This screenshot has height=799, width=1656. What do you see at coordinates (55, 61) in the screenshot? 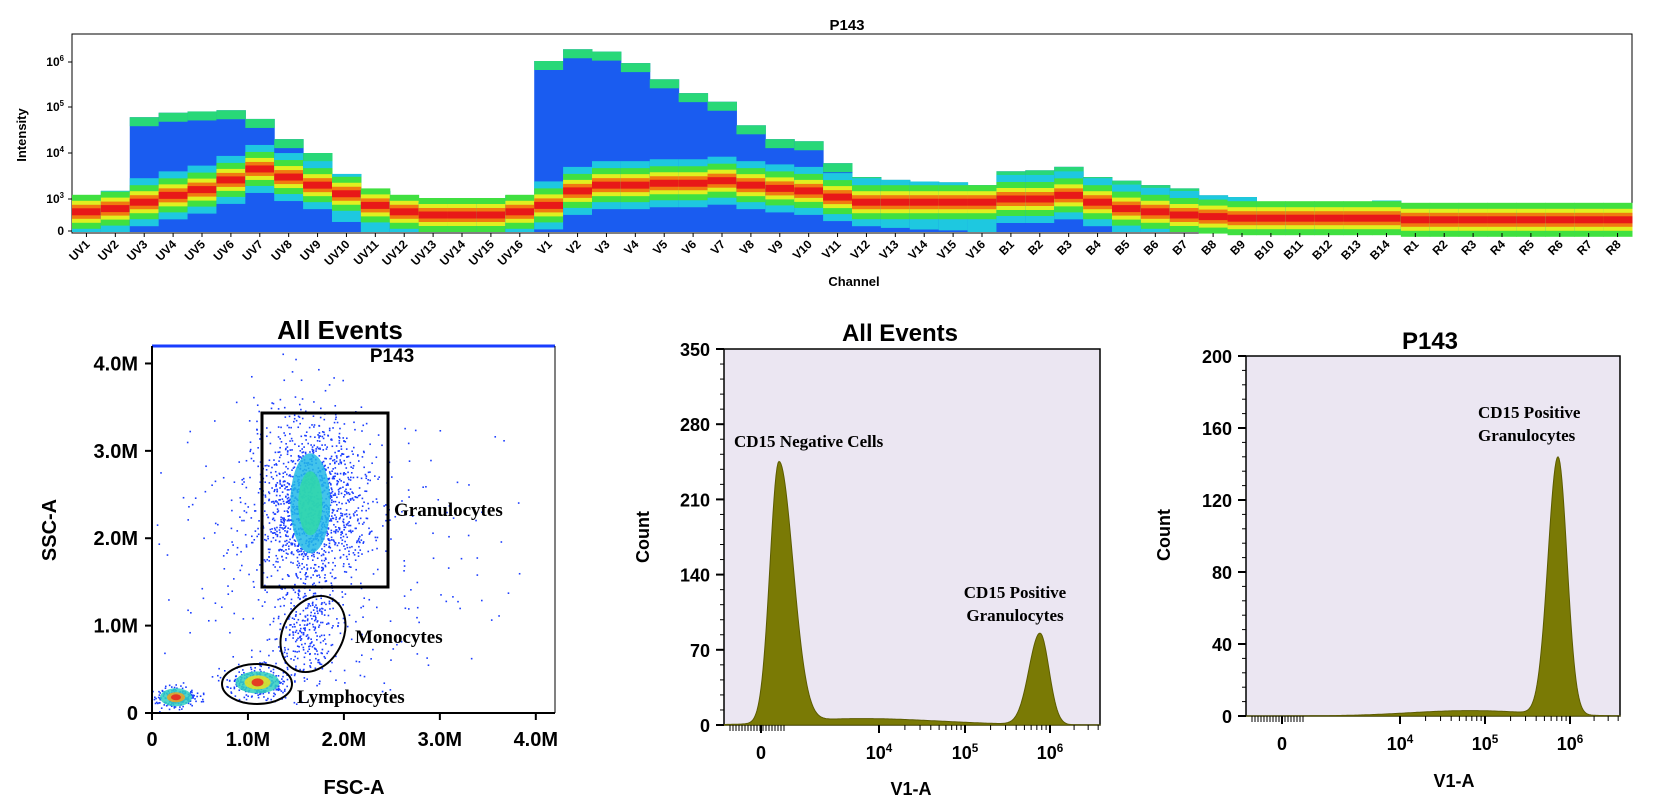
I see `spectrum-y-tick-label: 10⁶` at bounding box center [55, 61].